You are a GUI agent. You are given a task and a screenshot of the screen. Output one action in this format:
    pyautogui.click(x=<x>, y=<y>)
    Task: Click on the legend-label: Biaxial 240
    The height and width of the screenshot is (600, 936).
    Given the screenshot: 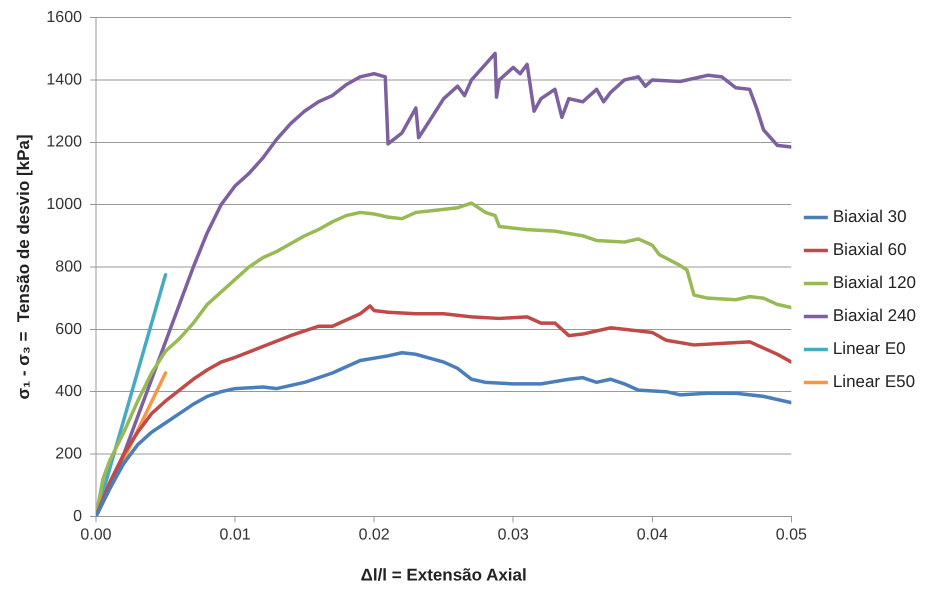 What is the action you would take?
    pyautogui.click(x=874, y=316)
    